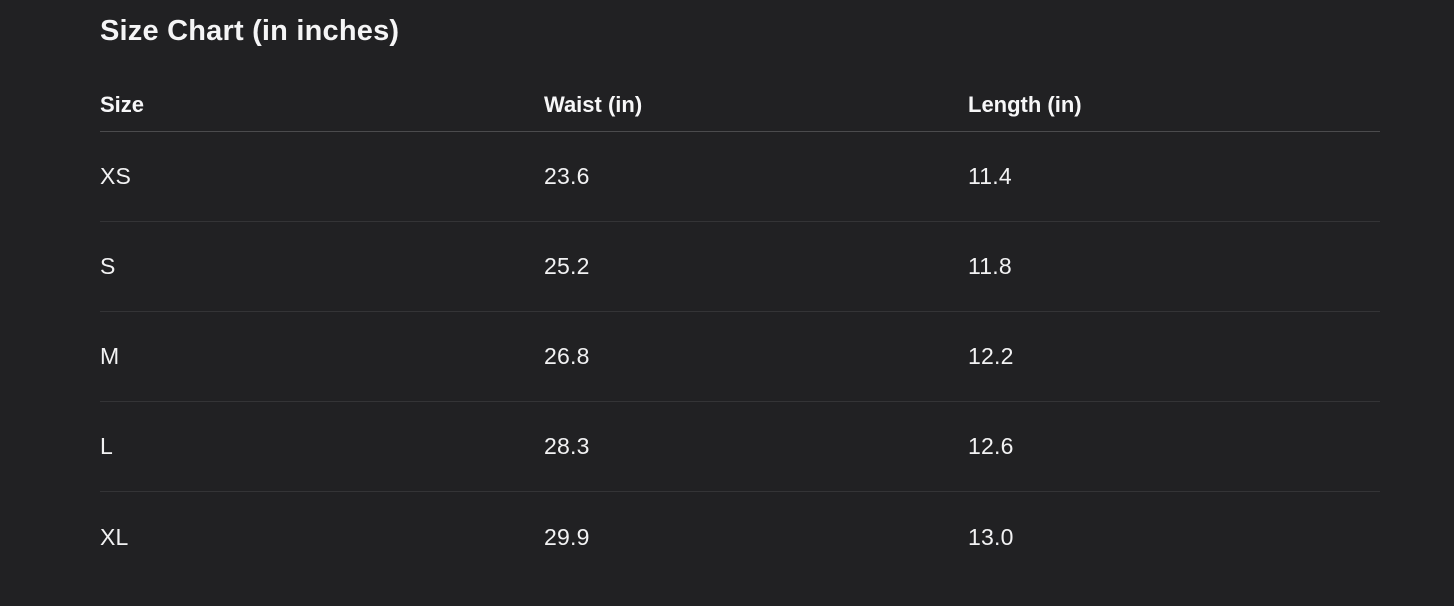  I want to click on column-header-waist: Waist (in), so click(593, 104).